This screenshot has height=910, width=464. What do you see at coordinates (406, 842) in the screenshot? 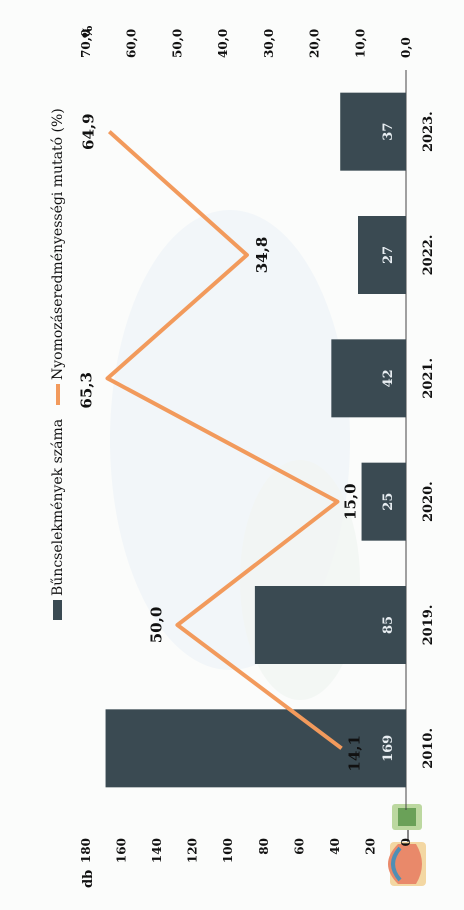
I see `left-tick-label: 0` at bounding box center [406, 842].